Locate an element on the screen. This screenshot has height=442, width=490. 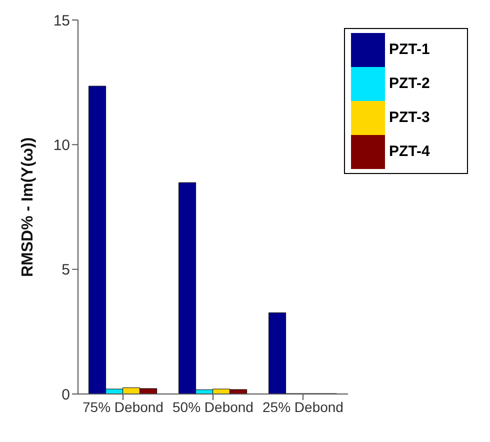
y-tick-label: 10 is located at coordinates (61, 145).